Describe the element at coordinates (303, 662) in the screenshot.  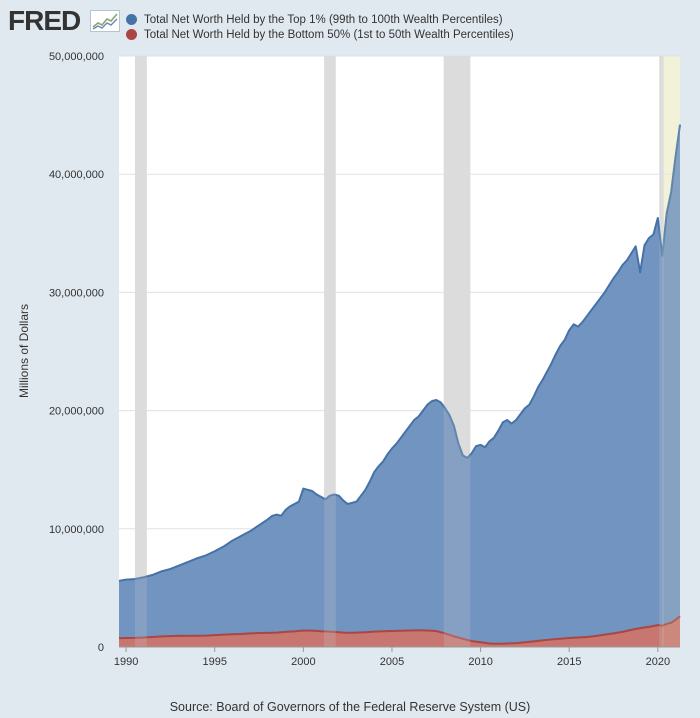
I see `x-tick-label-2: 2000` at that location.